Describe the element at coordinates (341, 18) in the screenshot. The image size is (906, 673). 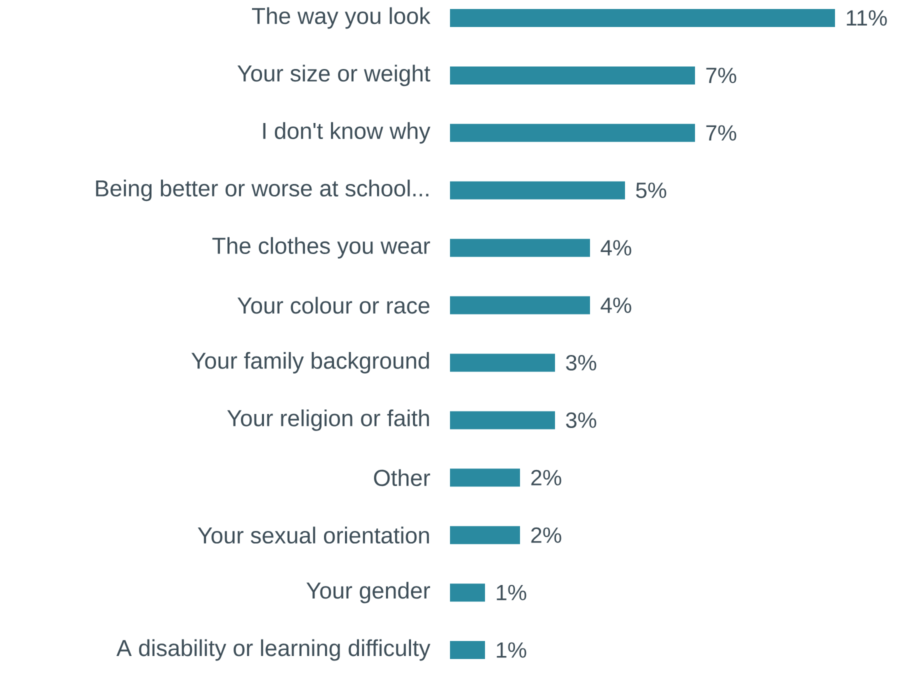
I see `y-tick-label: The way you look` at that location.